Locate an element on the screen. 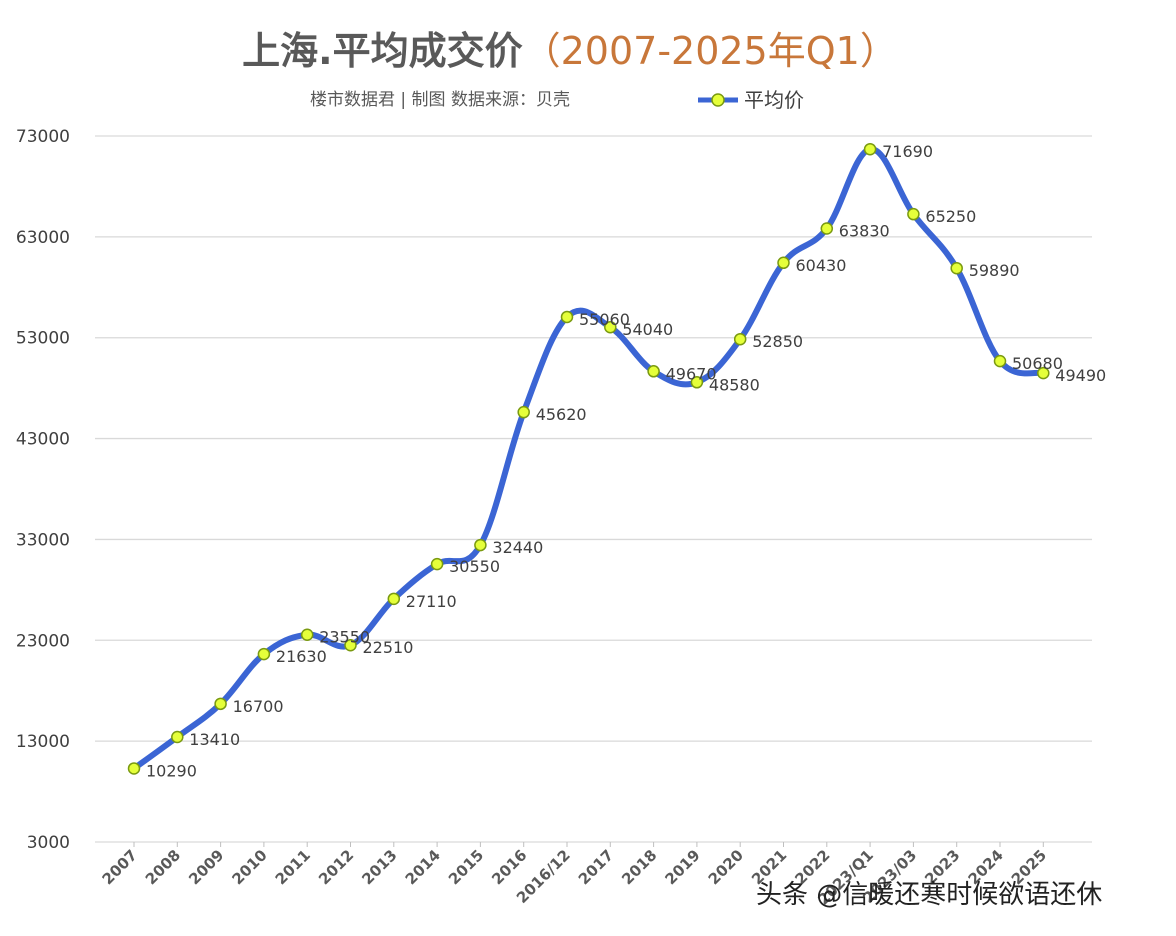 This screenshot has width=1176, height=936. data-label: 32440 is located at coordinates (517, 547).